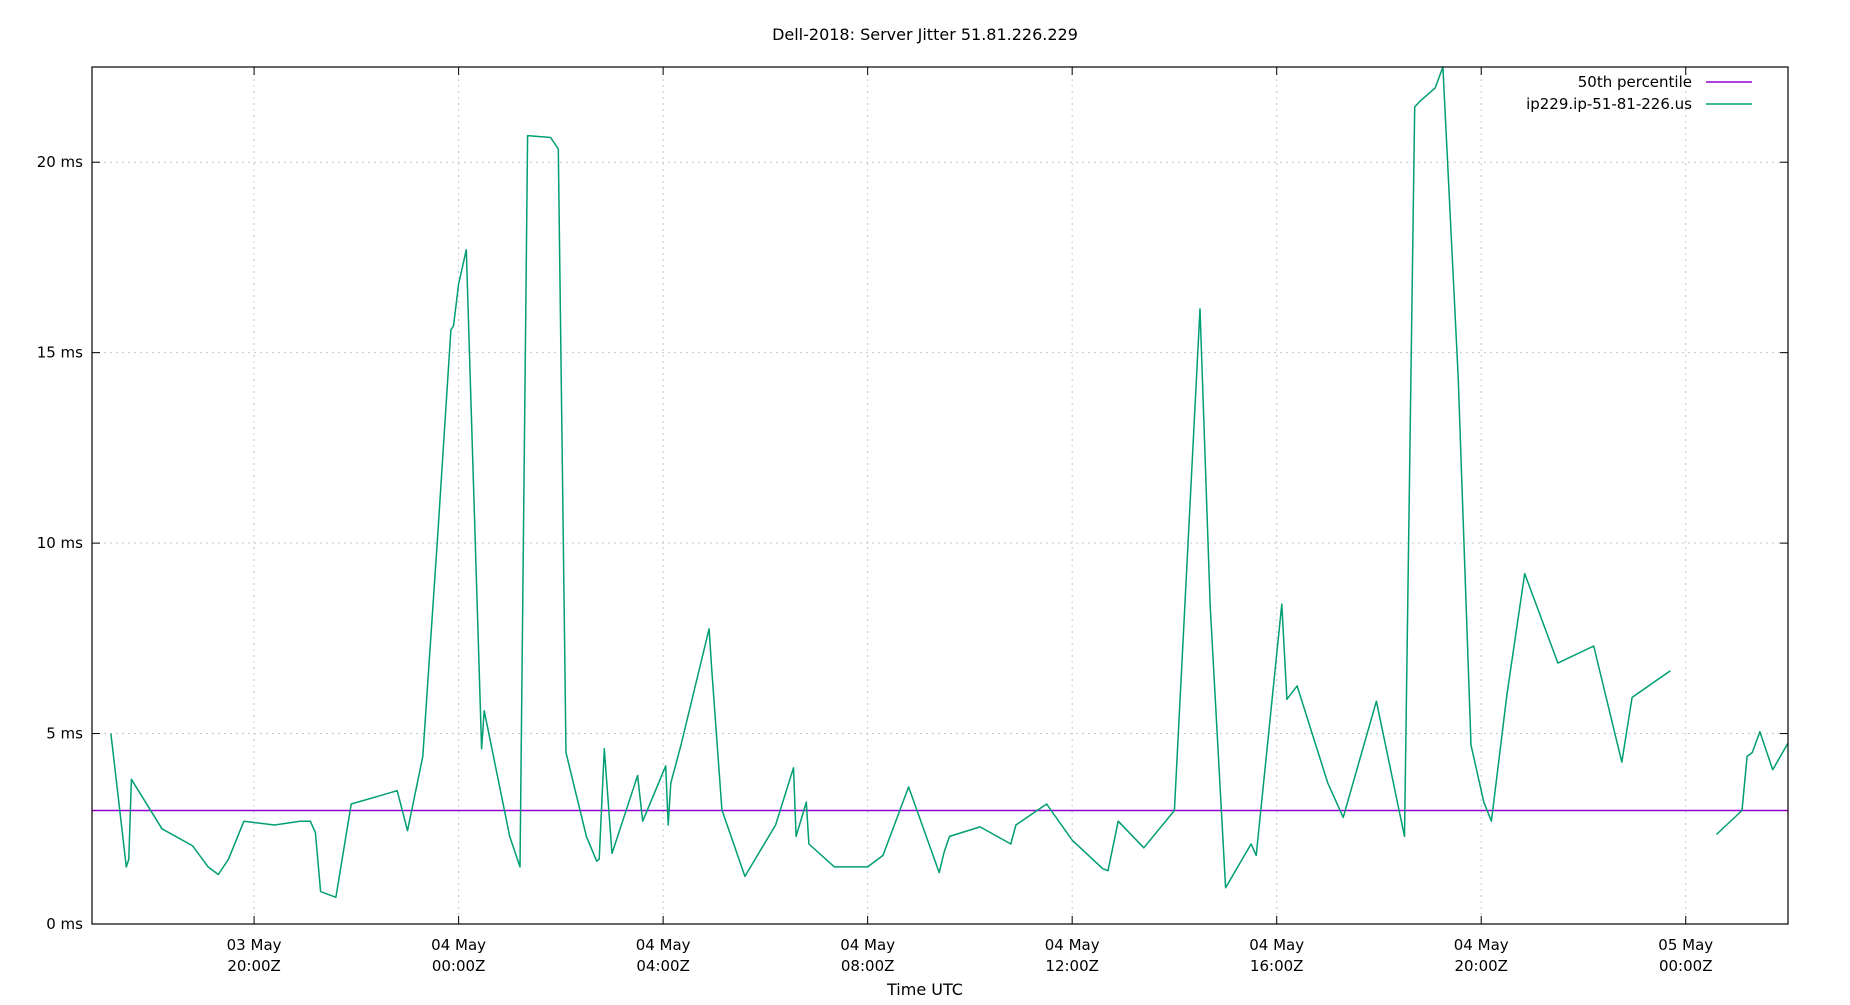 Image resolution: width=1850 pixels, height=1005 pixels. What do you see at coordinates (925, 34) in the screenshot?
I see `chart-title: Dell-2018: Server Jitter 51.81.226.229` at bounding box center [925, 34].